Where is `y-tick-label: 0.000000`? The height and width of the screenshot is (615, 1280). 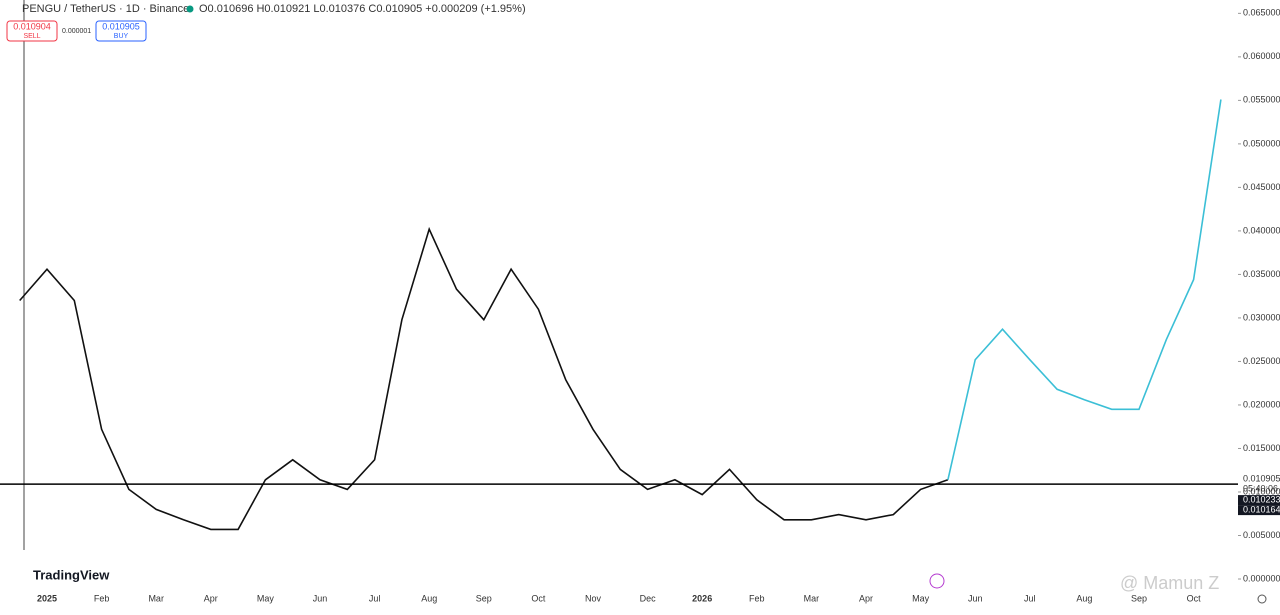
y-tick-label: 0.000000 is located at coordinates (1261, 578).